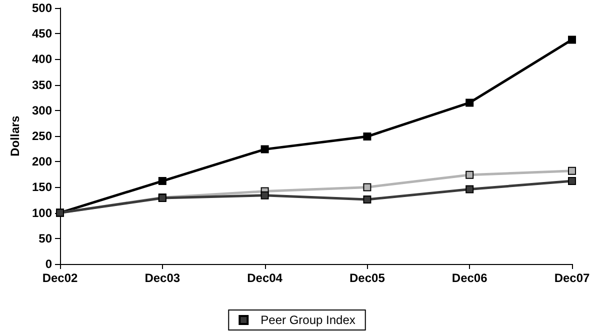 This screenshot has height=334, width=594. I want to click on x-tick-label: Dec03, so click(162, 278).